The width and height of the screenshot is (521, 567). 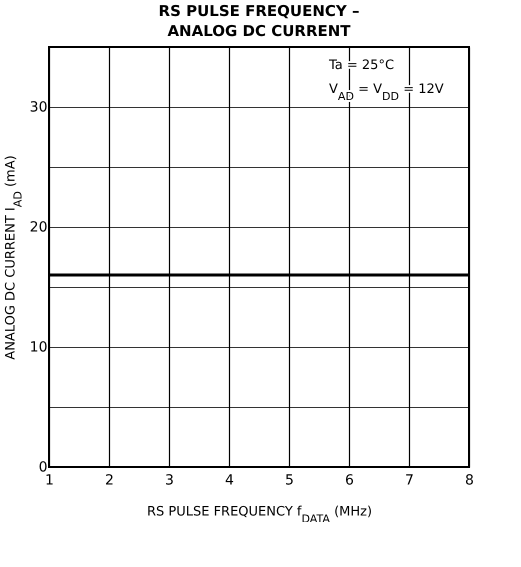 What do you see at coordinates (259, 21) in the screenshot?
I see `chart-title: RS PULSE FREQUENCY – ANALOG DC CURRENT` at bounding box center [259, 21].